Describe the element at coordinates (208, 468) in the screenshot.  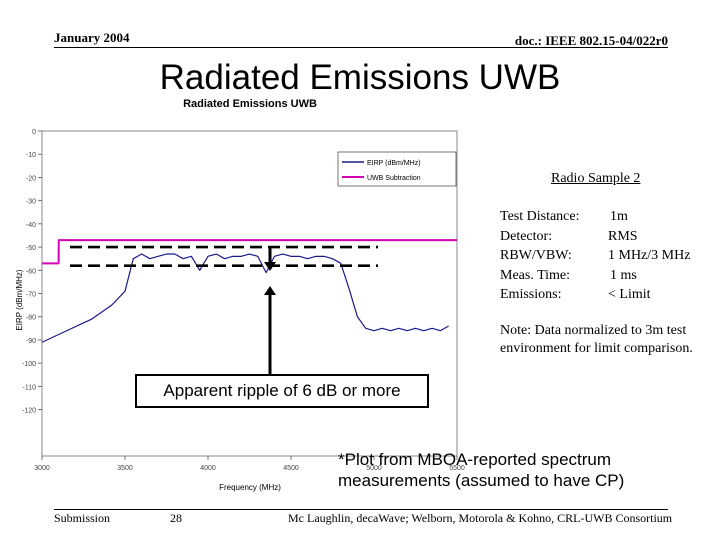
I see `x-tick-label: 4000` at that location.